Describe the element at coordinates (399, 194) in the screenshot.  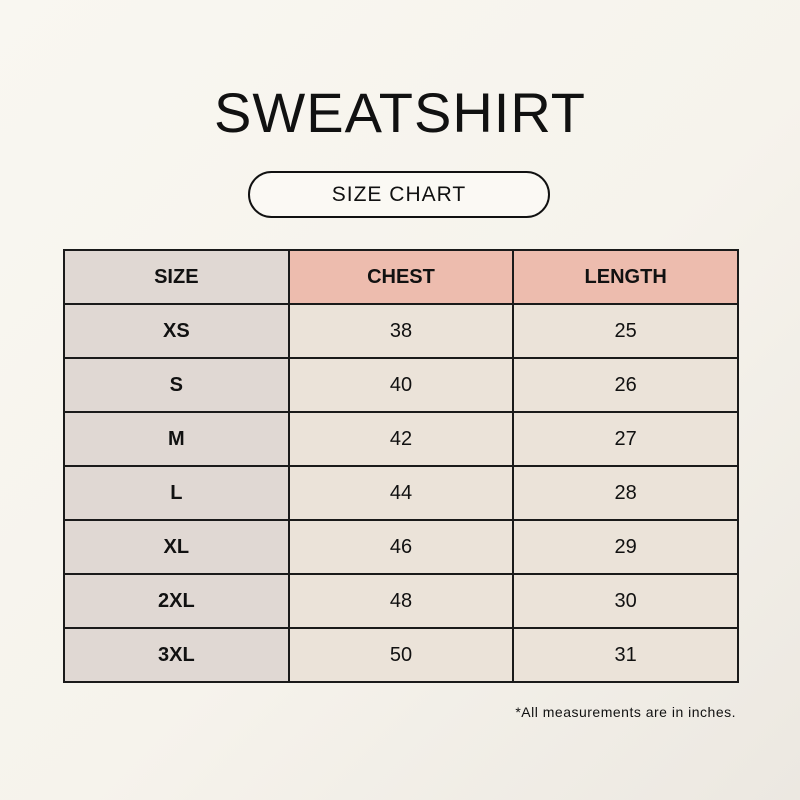
I see `size-chart-label: SIZE CHART` at that location.